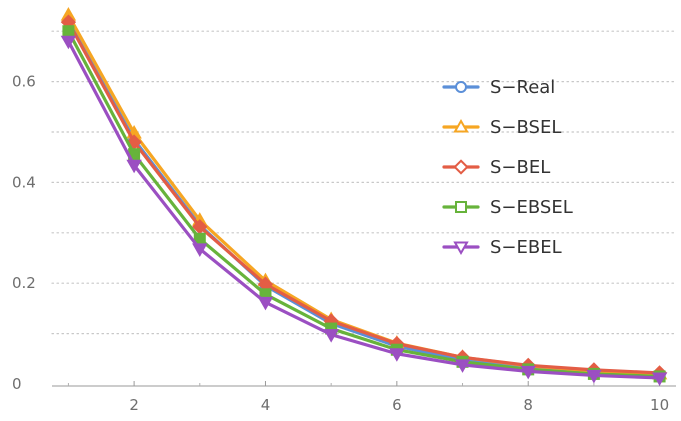  I want to click on legend-label: S−EBSEL, so click(531, 207).